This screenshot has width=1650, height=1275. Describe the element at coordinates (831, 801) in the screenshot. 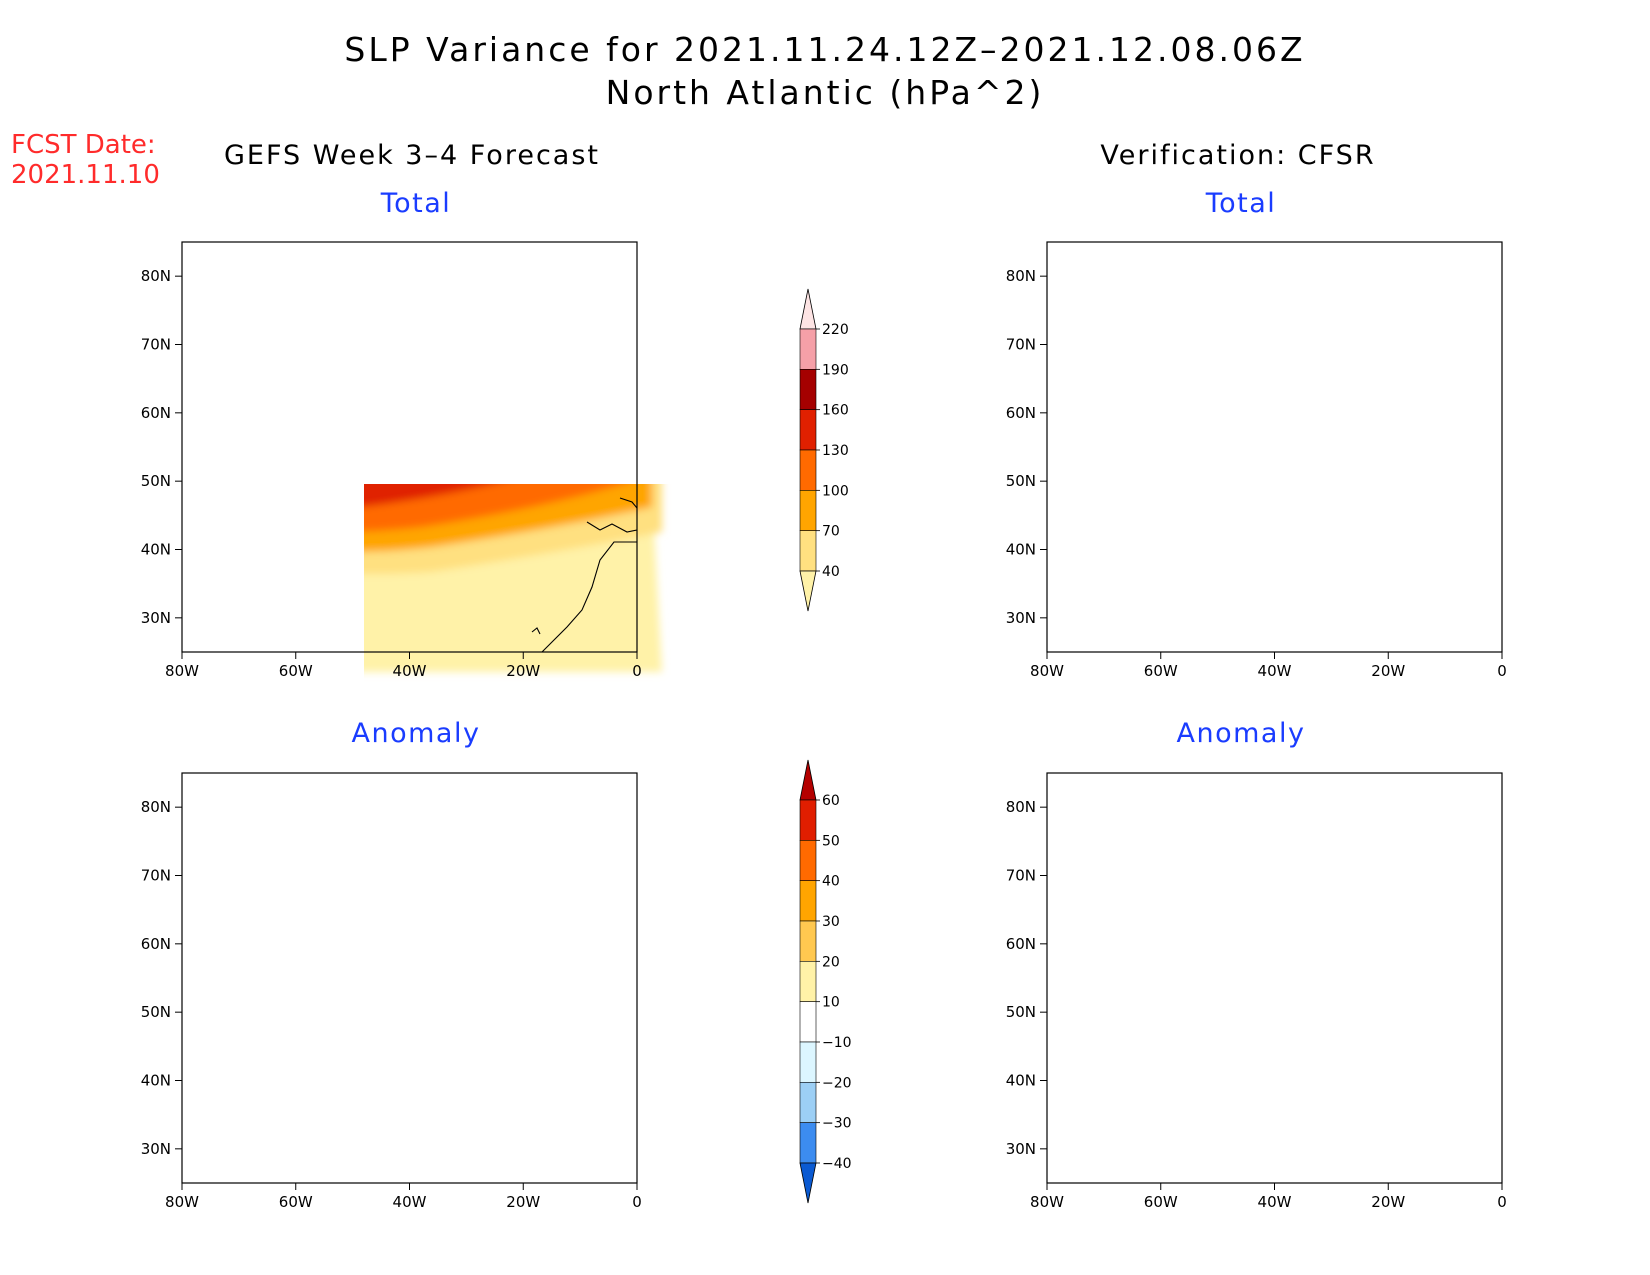

I see `colorbar-label: 60` at that location.